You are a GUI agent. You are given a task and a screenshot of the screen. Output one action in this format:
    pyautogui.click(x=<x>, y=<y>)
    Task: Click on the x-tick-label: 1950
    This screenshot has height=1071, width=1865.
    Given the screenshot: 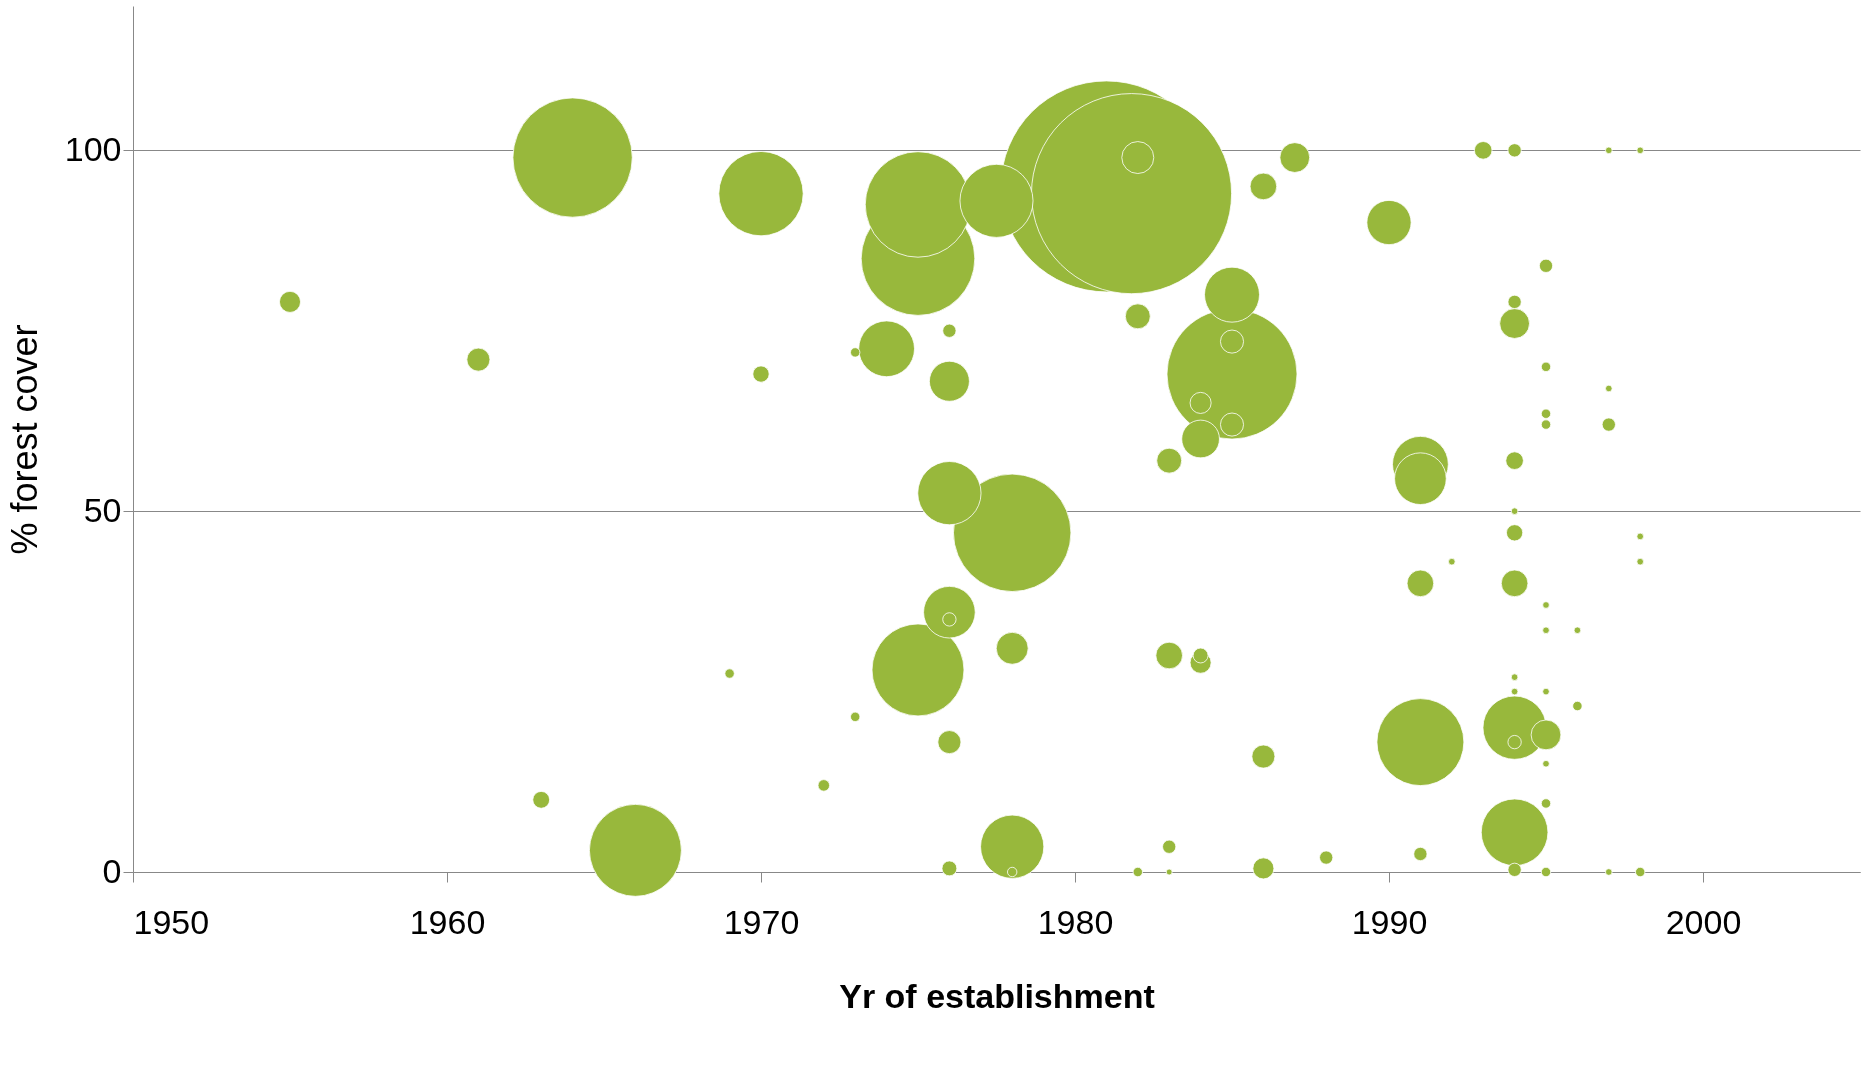 What is the action you would take?
    pyautogui.click(x=171, y=921)
    